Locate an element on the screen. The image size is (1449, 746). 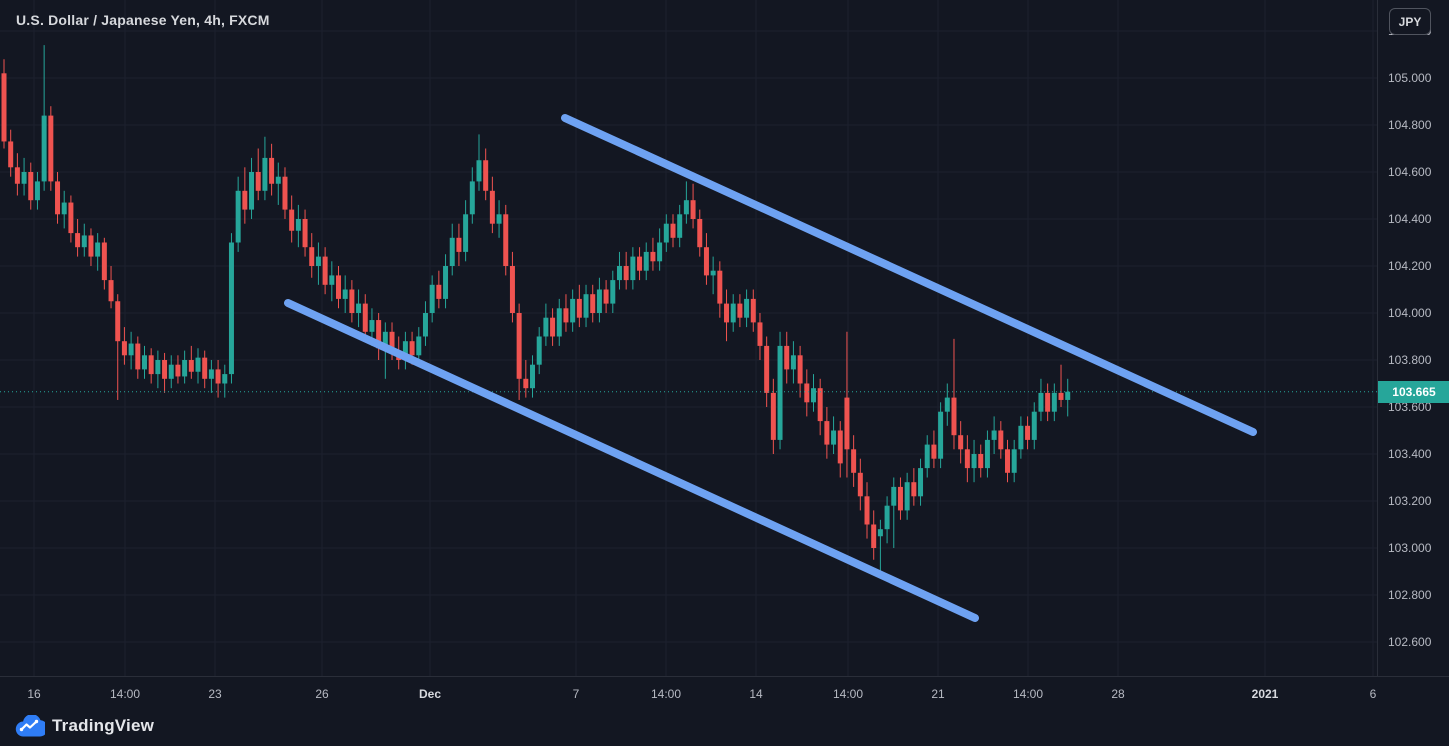
time-tick-label: 28 is located at coordinates (1118, 694).